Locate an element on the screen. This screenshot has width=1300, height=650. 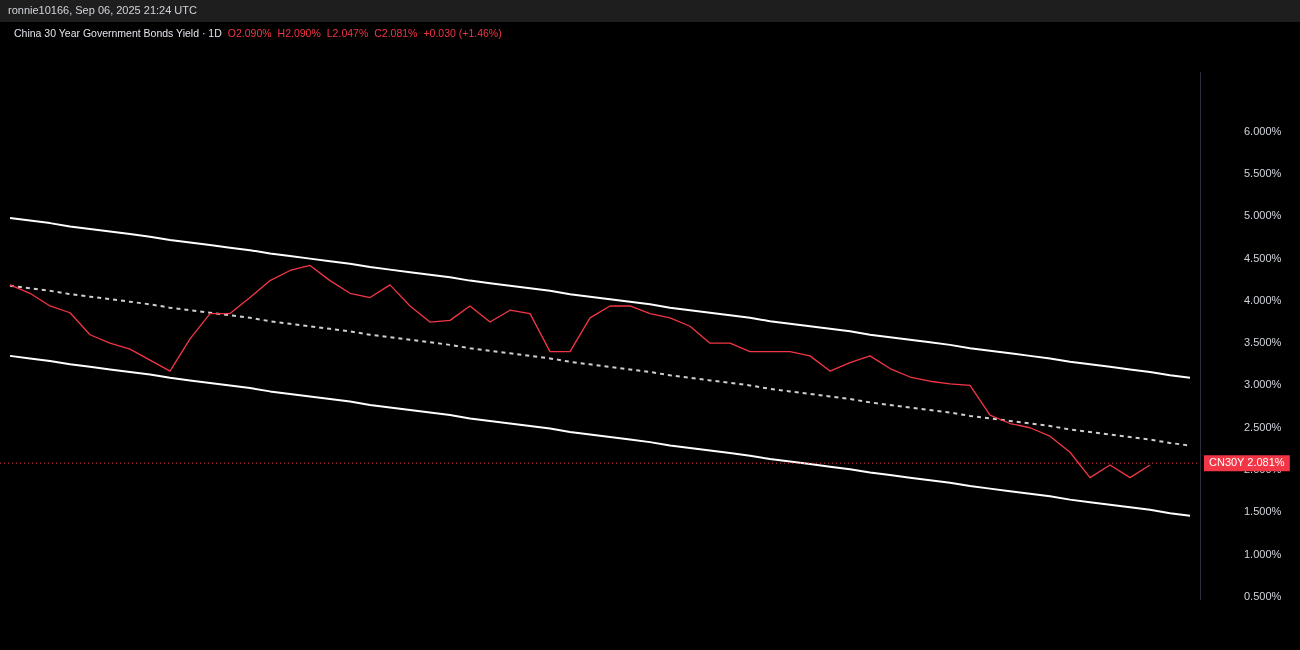
y-tick-label: 4.500% is located at coordinates (1263, 257).